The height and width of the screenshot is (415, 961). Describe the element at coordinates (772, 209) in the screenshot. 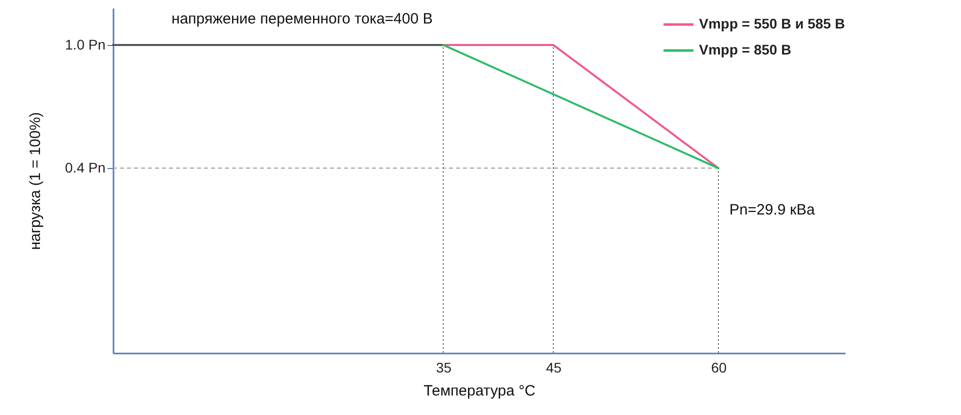

I see `annotation: Pn=29.9 кВа` at that location.